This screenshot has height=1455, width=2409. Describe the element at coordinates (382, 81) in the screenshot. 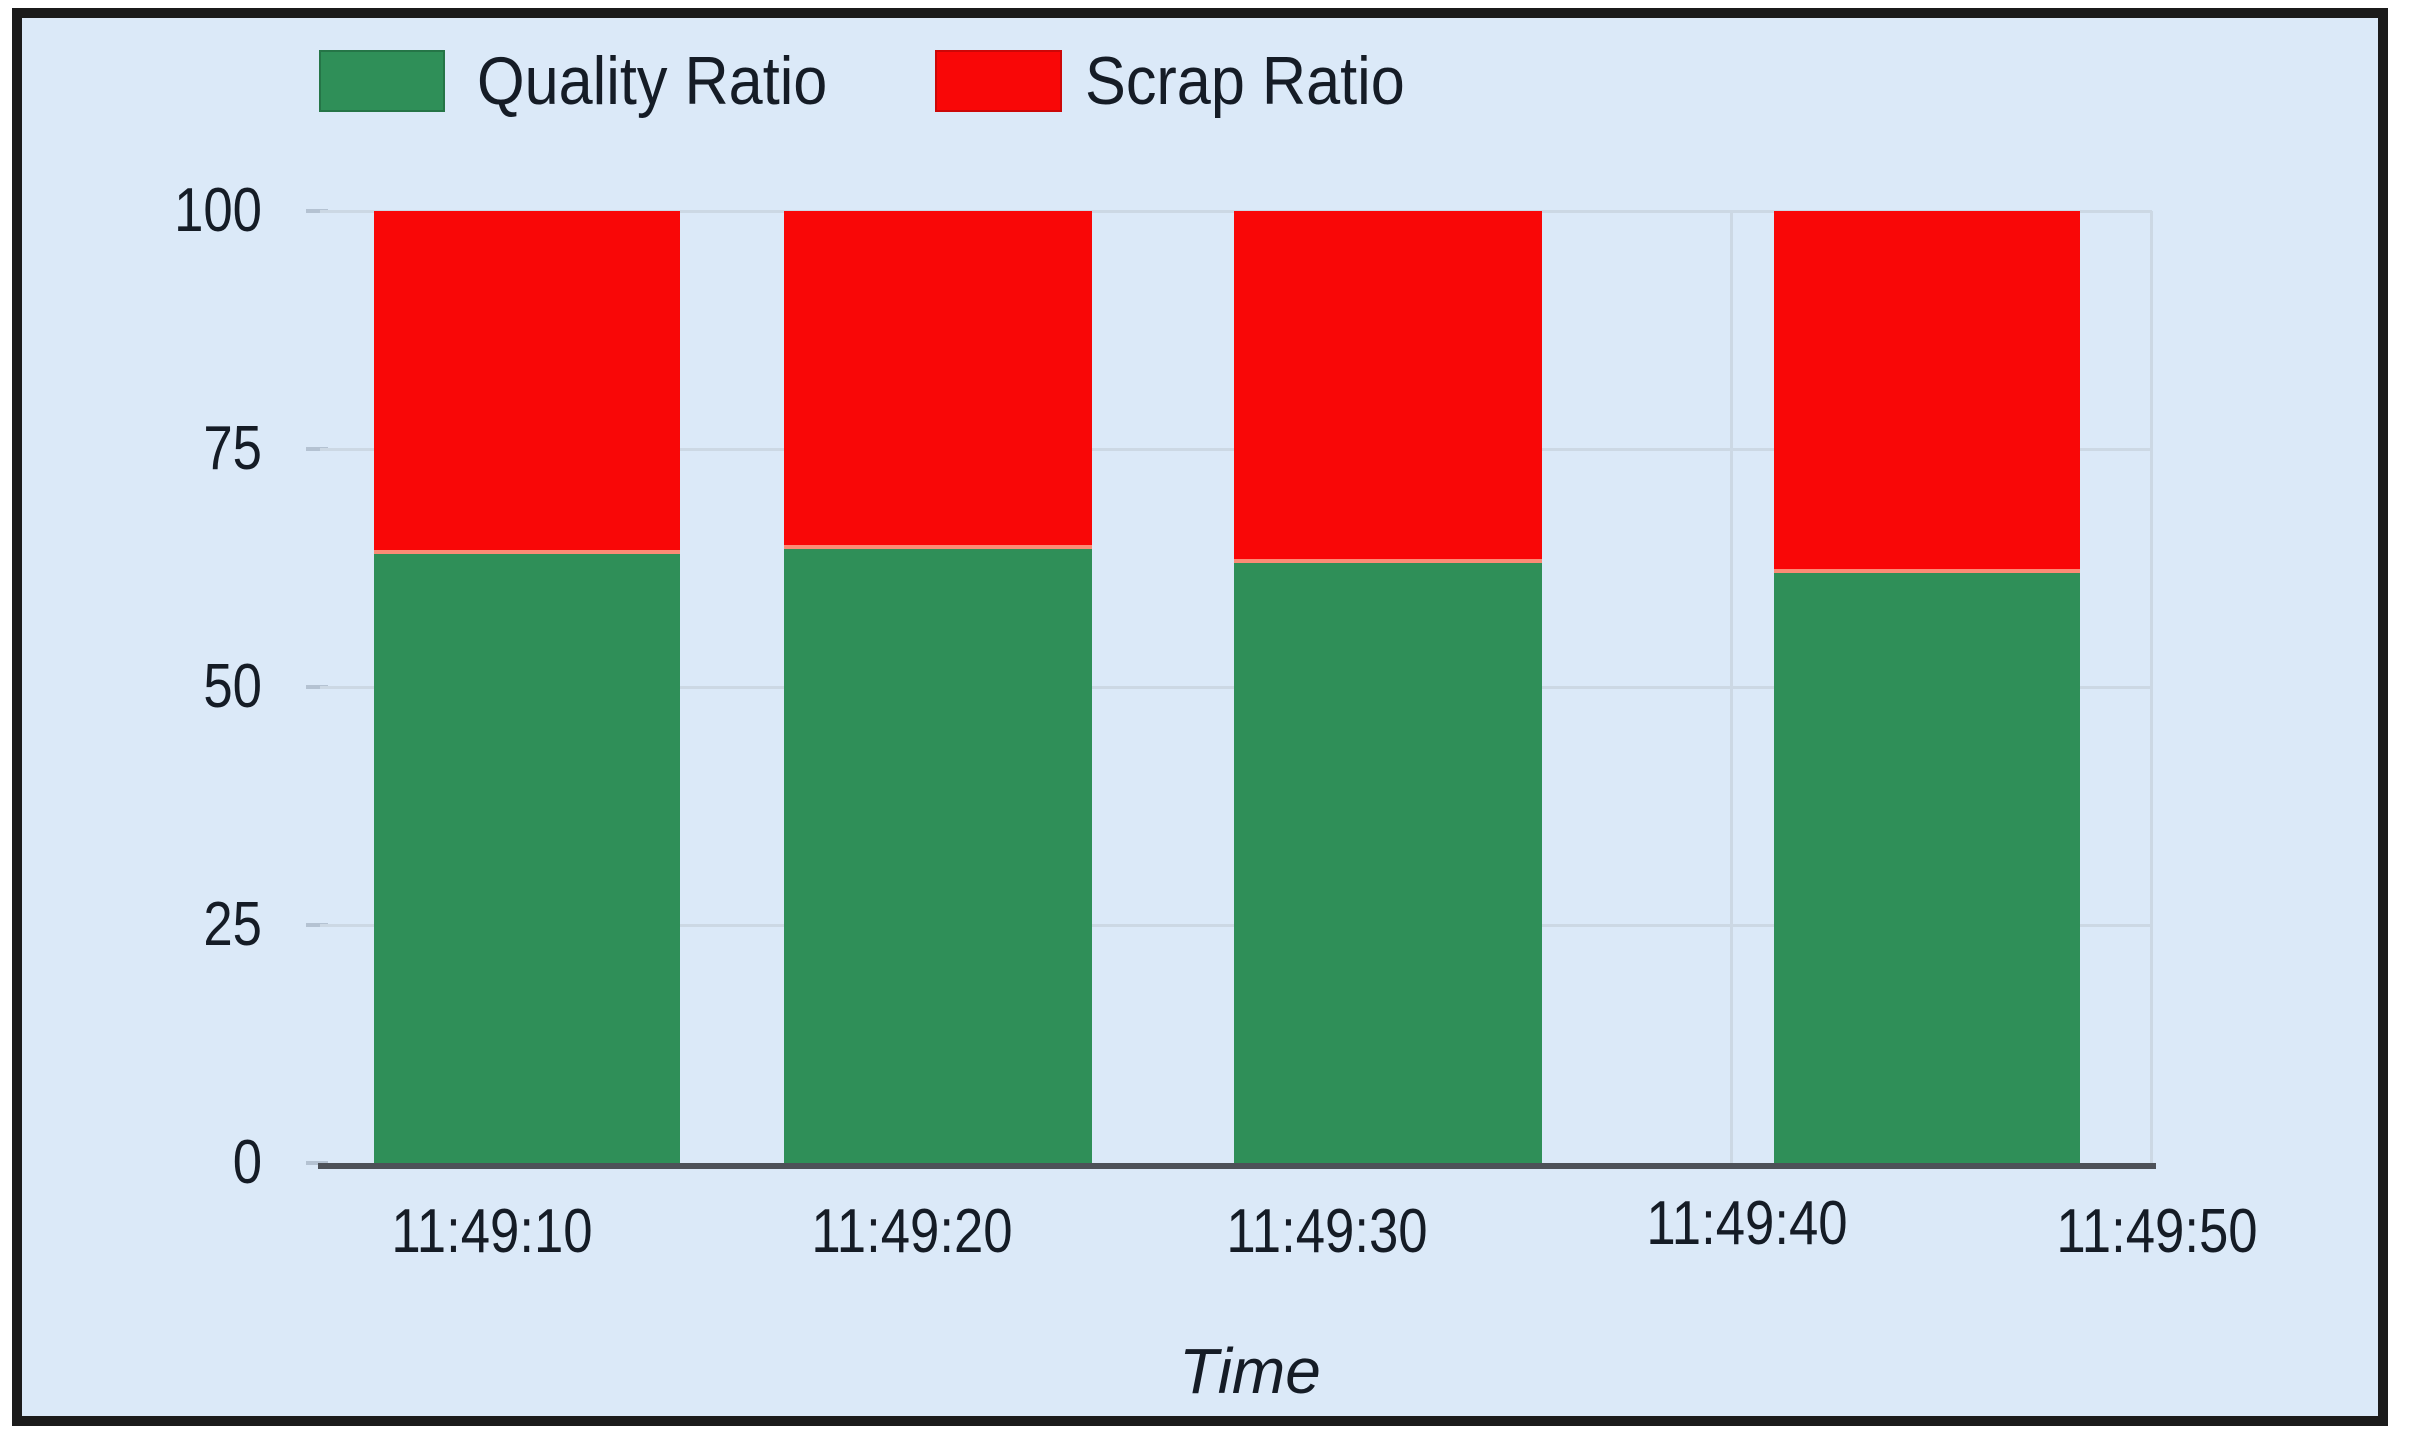

I see `legend-swatch-quality-ratio` at that location.